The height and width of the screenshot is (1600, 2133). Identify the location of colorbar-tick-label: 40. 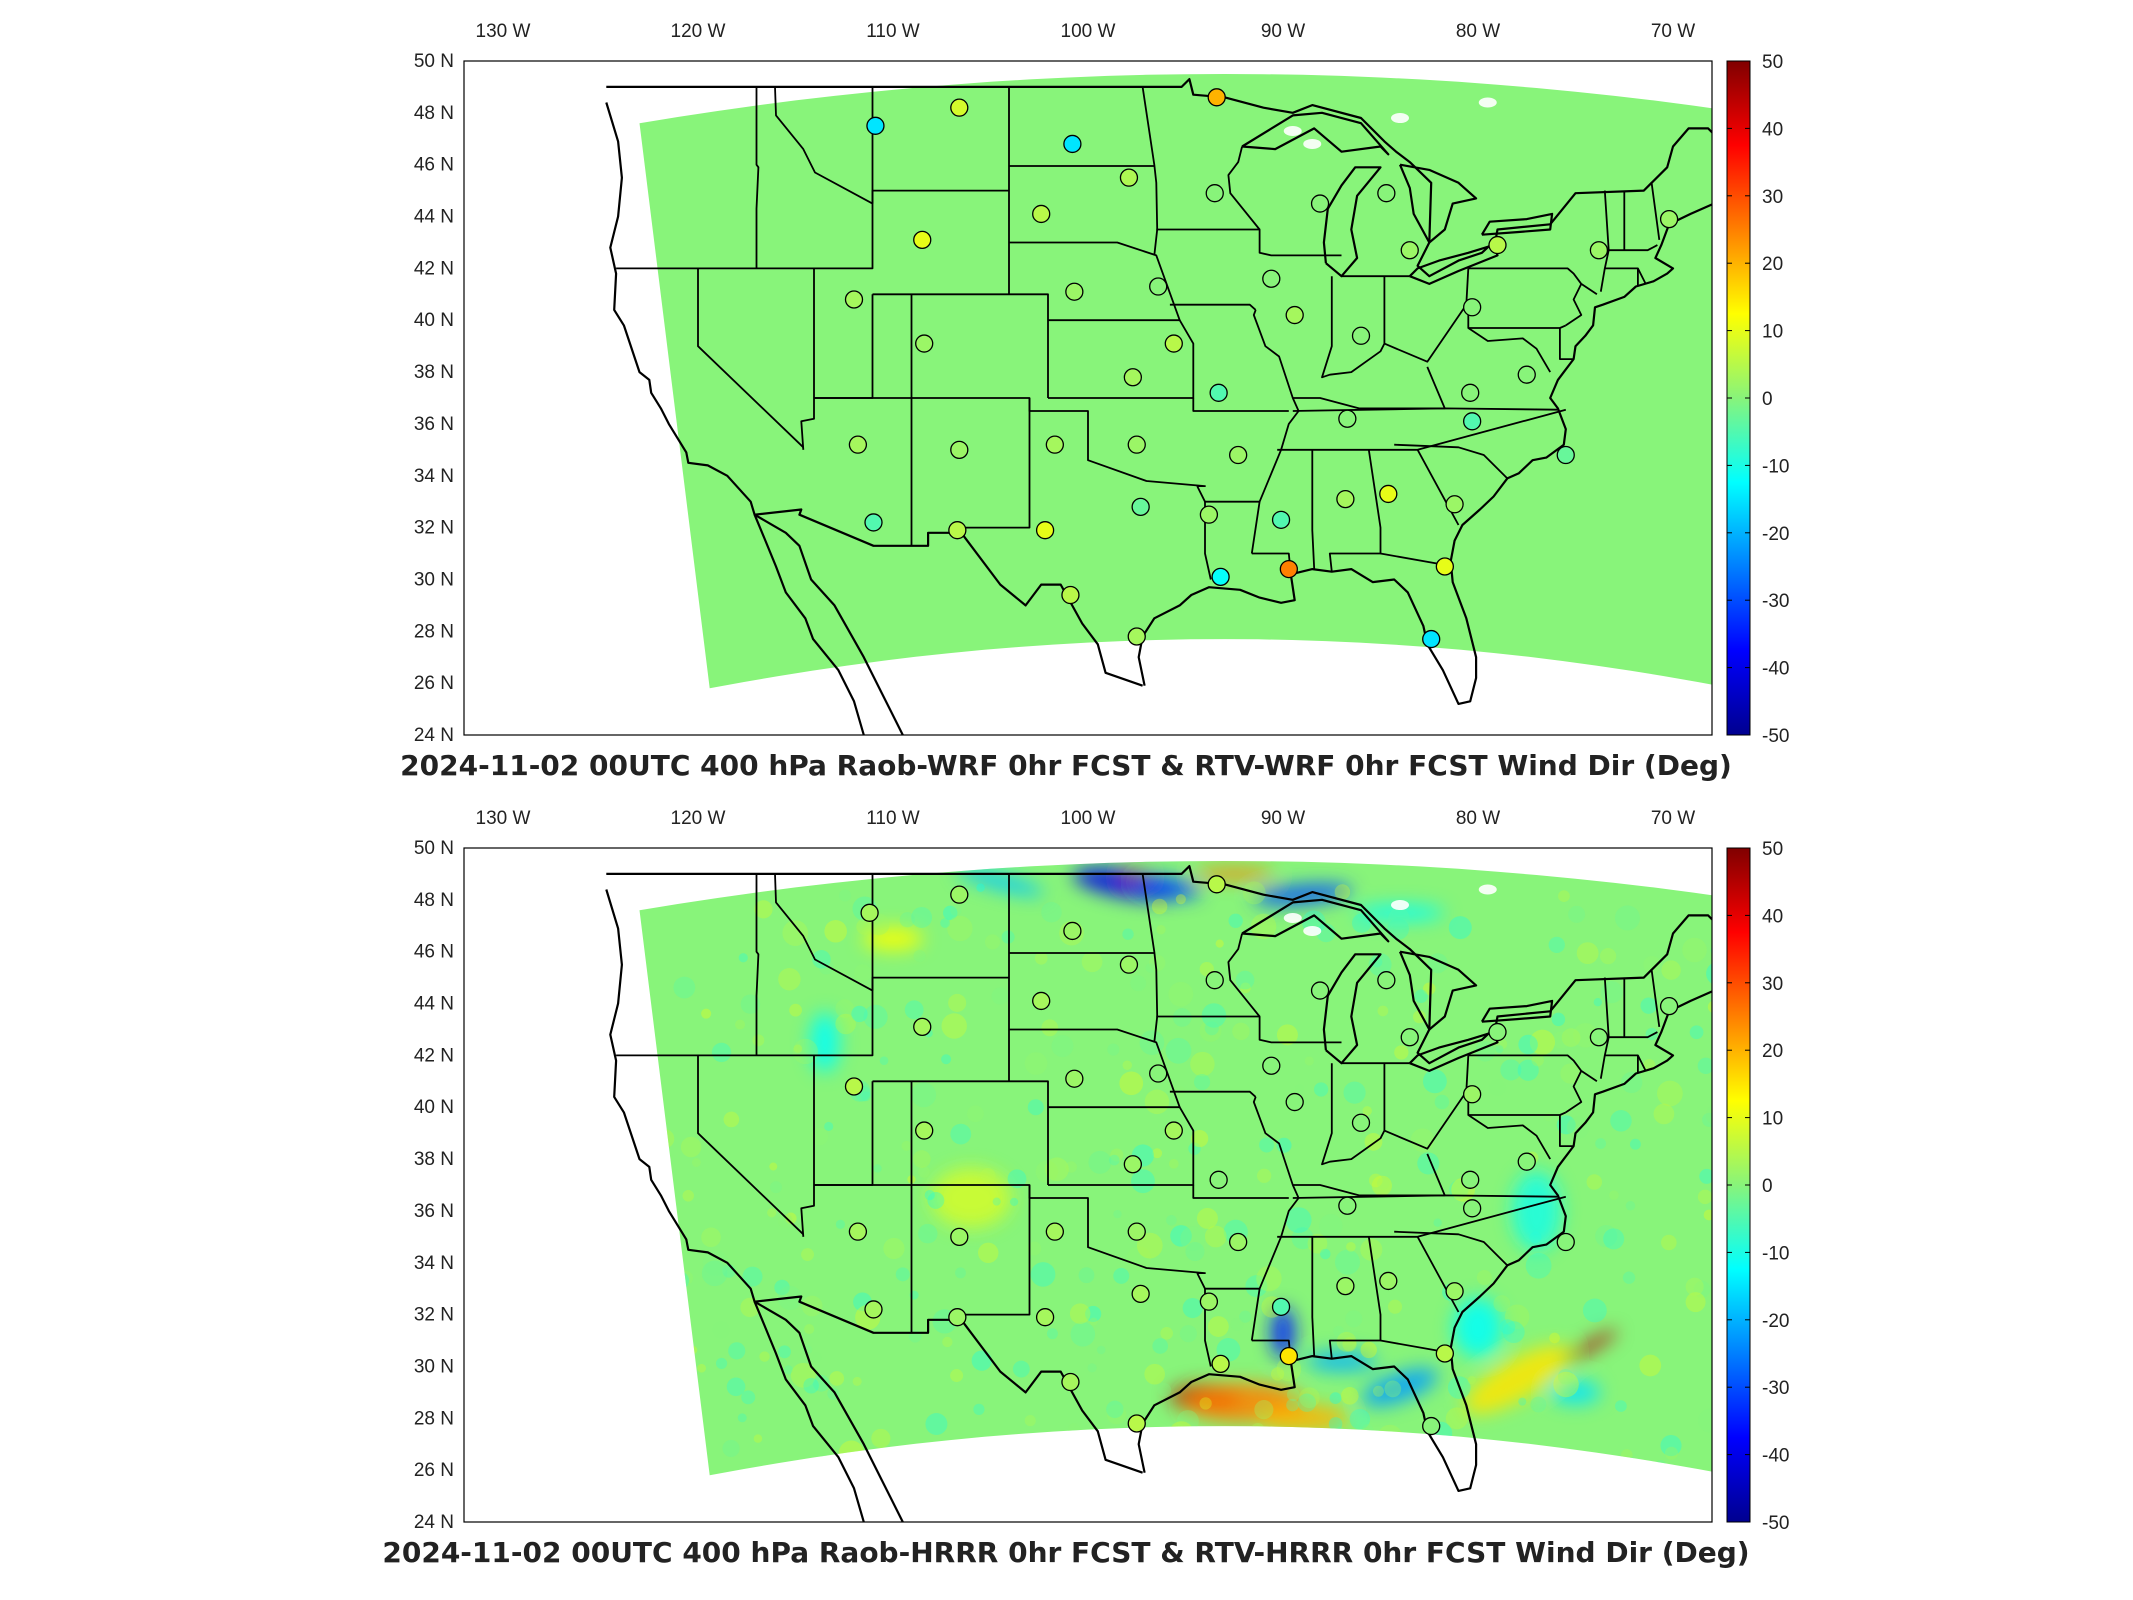
(1772, 916).